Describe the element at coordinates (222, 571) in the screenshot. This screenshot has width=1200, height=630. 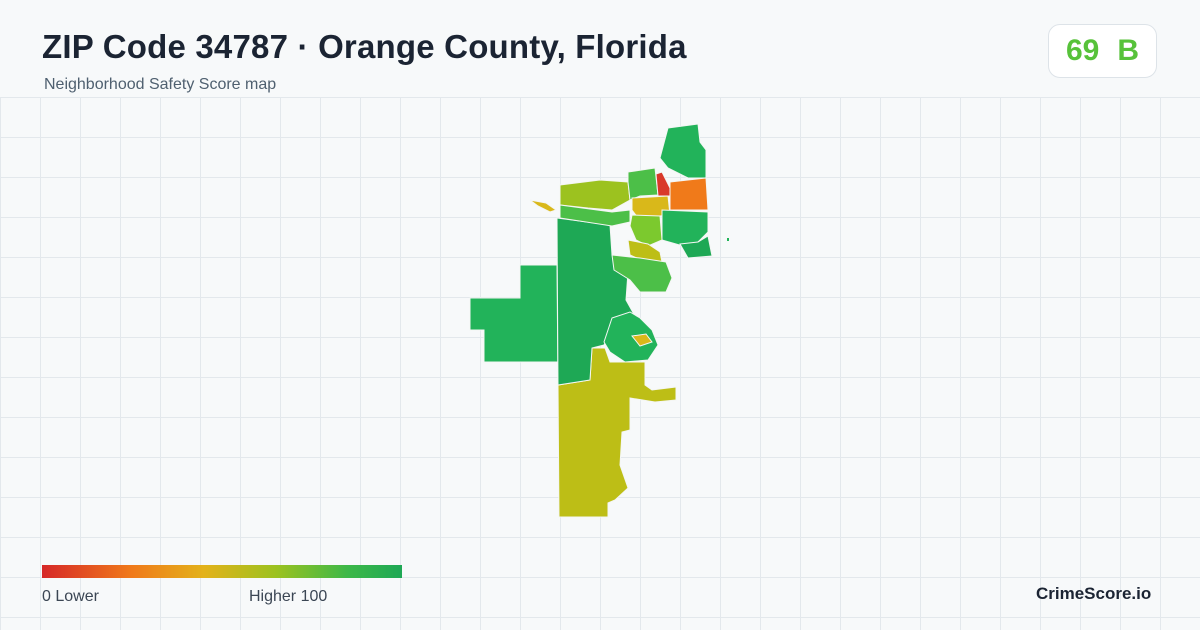
I see `legend-gradient-bar` at that location.